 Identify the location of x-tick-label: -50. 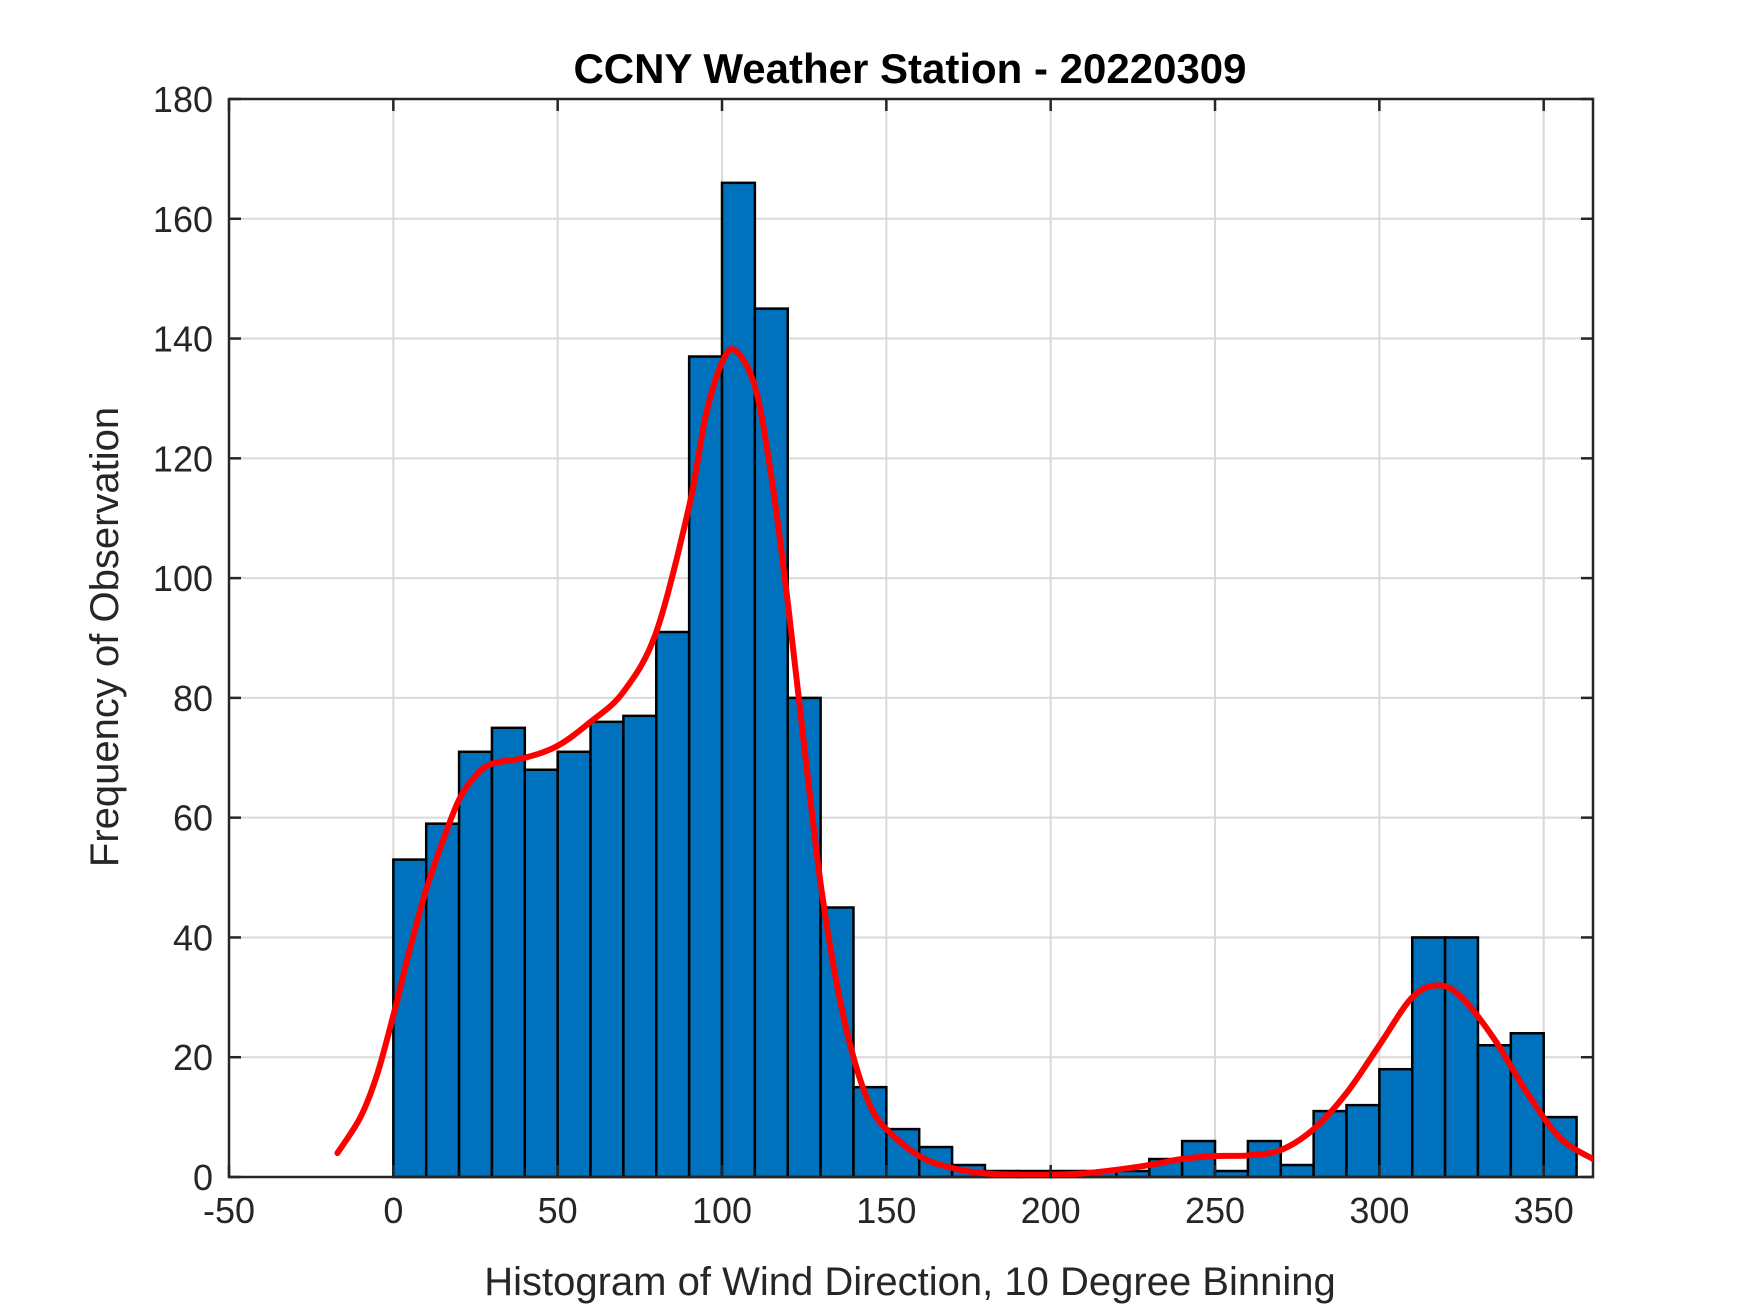
(229, 1210).